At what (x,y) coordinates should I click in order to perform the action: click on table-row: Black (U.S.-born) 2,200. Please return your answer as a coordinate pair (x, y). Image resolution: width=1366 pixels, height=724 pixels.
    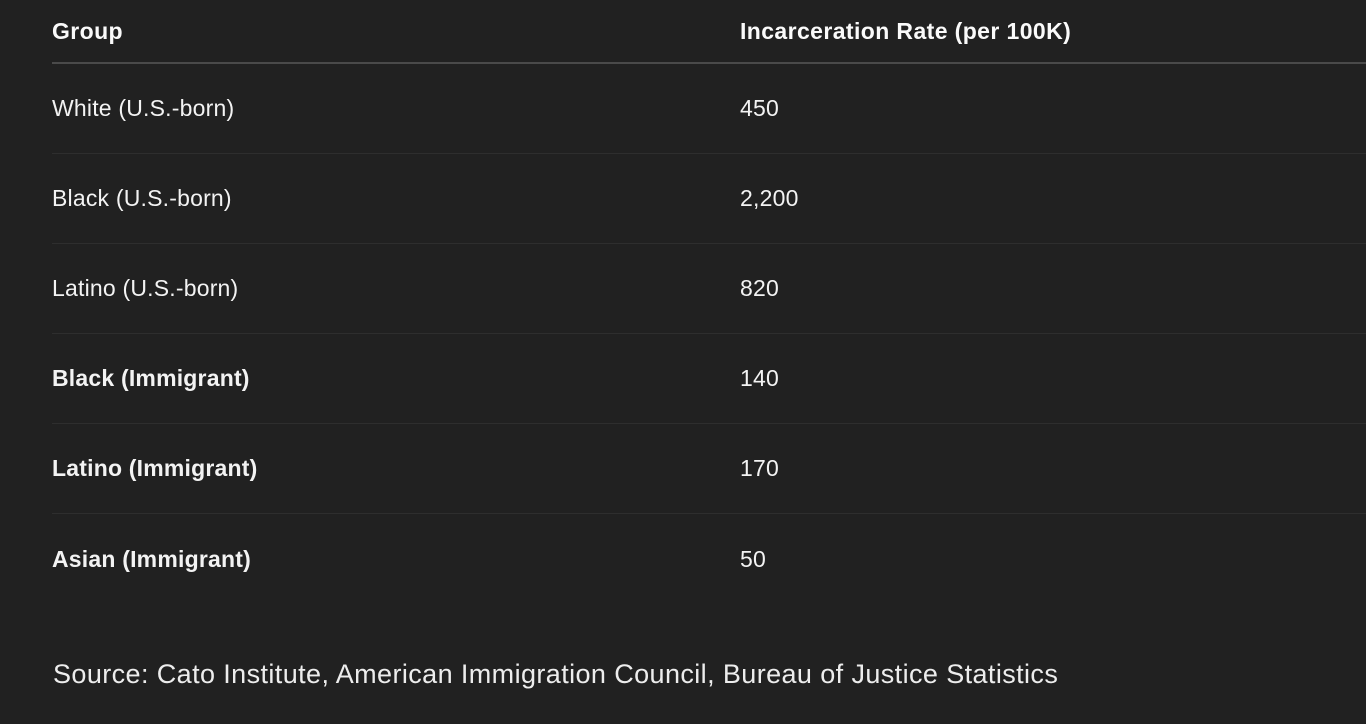
    Looking at the image, I should click on (709, 198).